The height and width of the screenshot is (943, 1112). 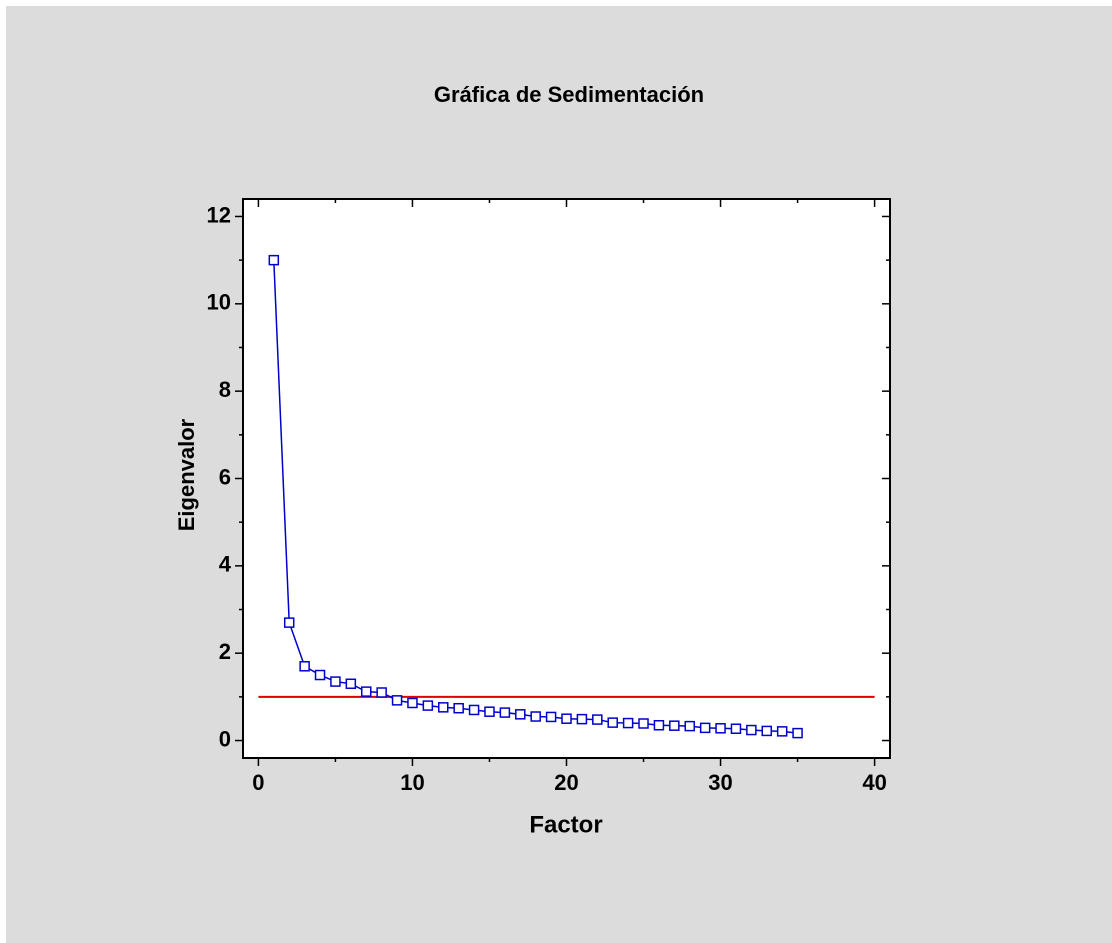 I want to click on x-tick-label: 30, so click(x=720, y=782).